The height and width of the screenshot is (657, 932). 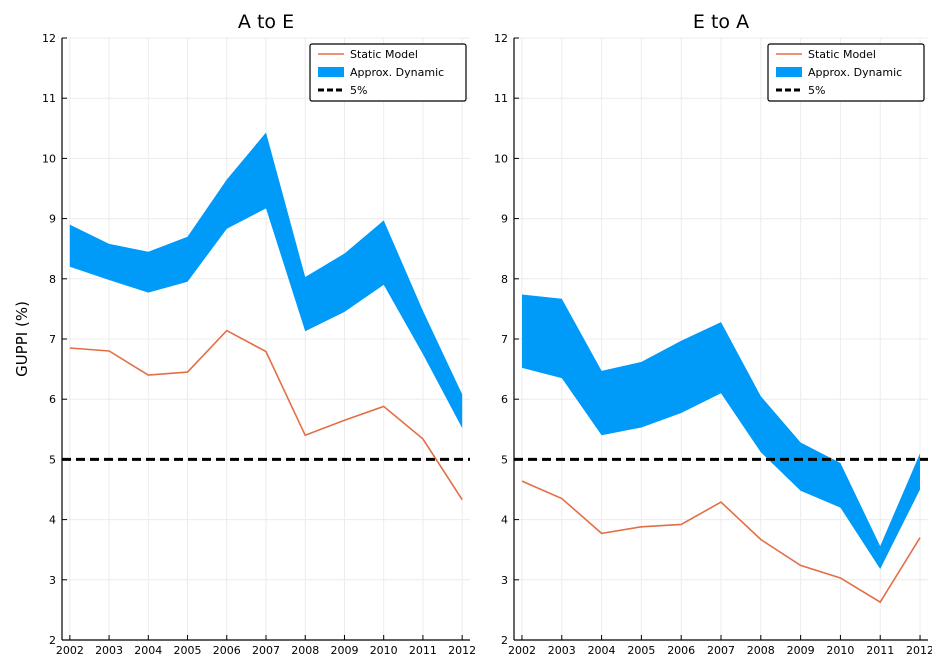 I want to click on panel-title: A to E, so click(x=266, y=22).